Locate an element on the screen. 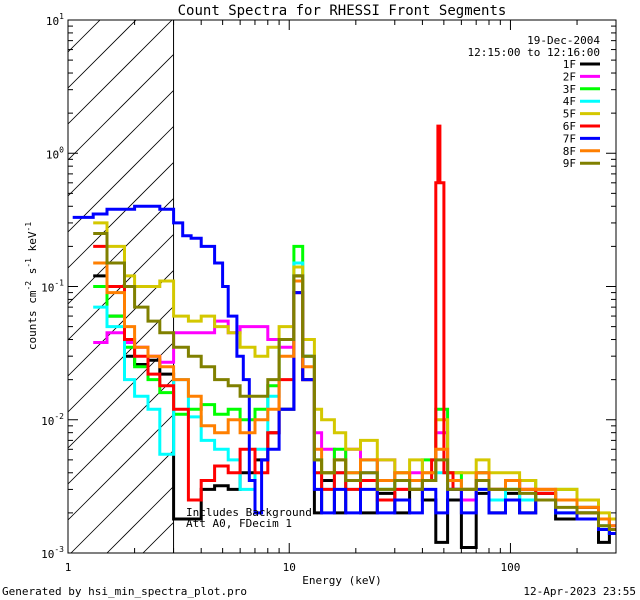 The height and width of the screenshot is (600, 640). footer-timestamp: 12-Apr-2023 23:55 is located at coordinates (579, 591).